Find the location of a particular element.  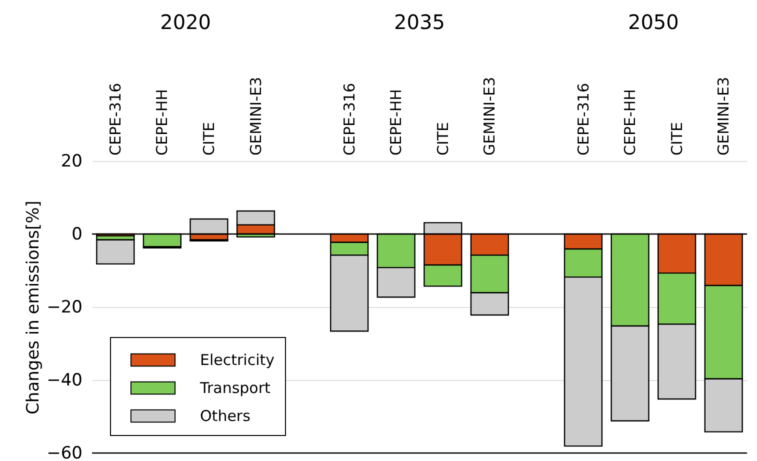

y-tick-label: −60 is located at coordinates (64, 452).